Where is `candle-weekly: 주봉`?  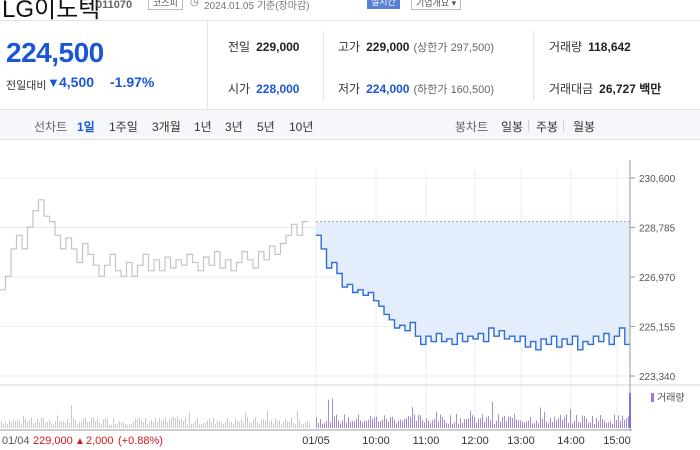
candle-weekly: 주봉 is located at coordinates (547, 127).